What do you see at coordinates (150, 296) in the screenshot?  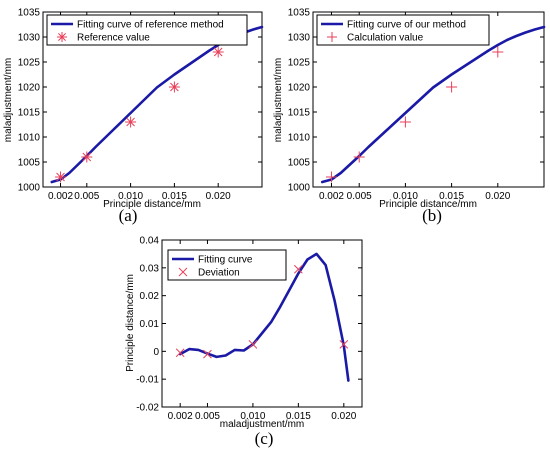 I see `y-tick-label: 0.02` at bounding box center [150, 296].